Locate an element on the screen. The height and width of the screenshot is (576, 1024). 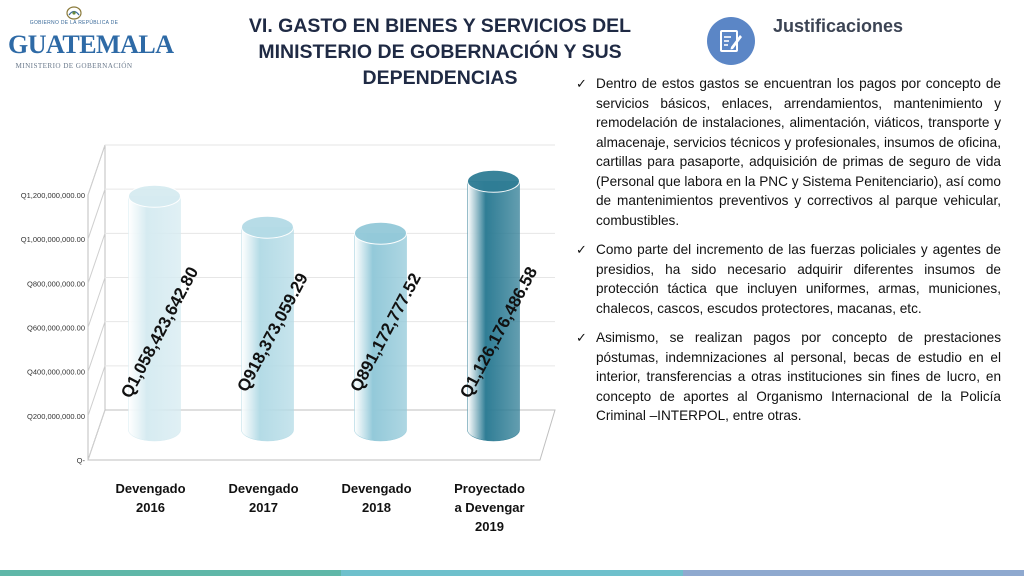
y-tick-label: Q- is located at coordinates (81, 460).